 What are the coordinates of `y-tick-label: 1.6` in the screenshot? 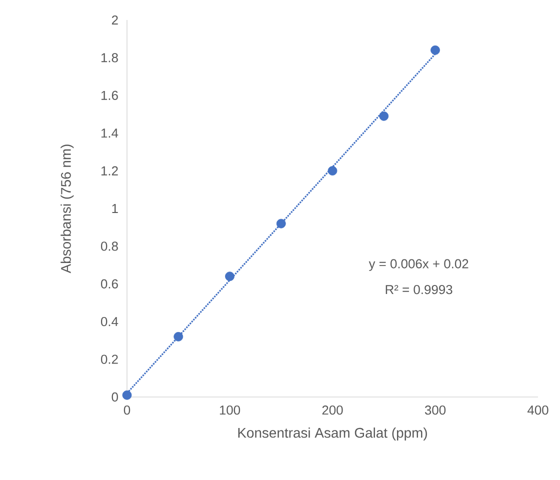 It's located at (109, 95).